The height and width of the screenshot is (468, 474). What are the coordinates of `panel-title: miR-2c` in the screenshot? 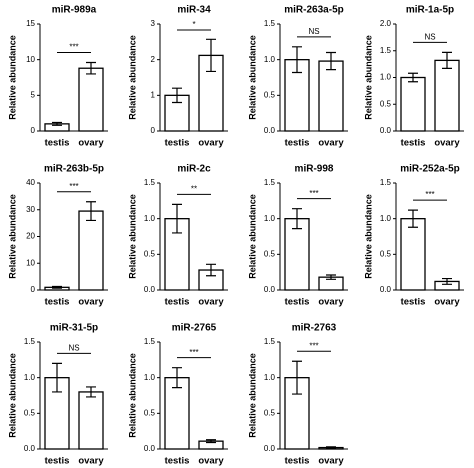 It's located at (194, 169).